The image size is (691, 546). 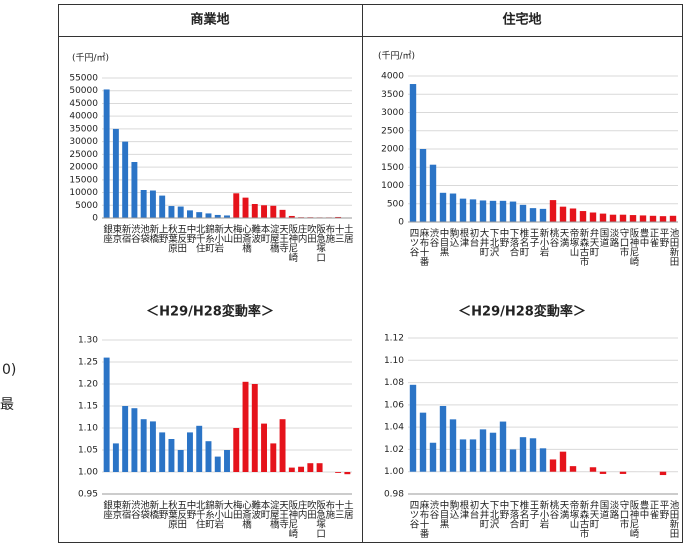 What do you see at coordinates (95, 219) in the screenshot?
I see `y-tick-label: 0` at bounding box center [95, 219].